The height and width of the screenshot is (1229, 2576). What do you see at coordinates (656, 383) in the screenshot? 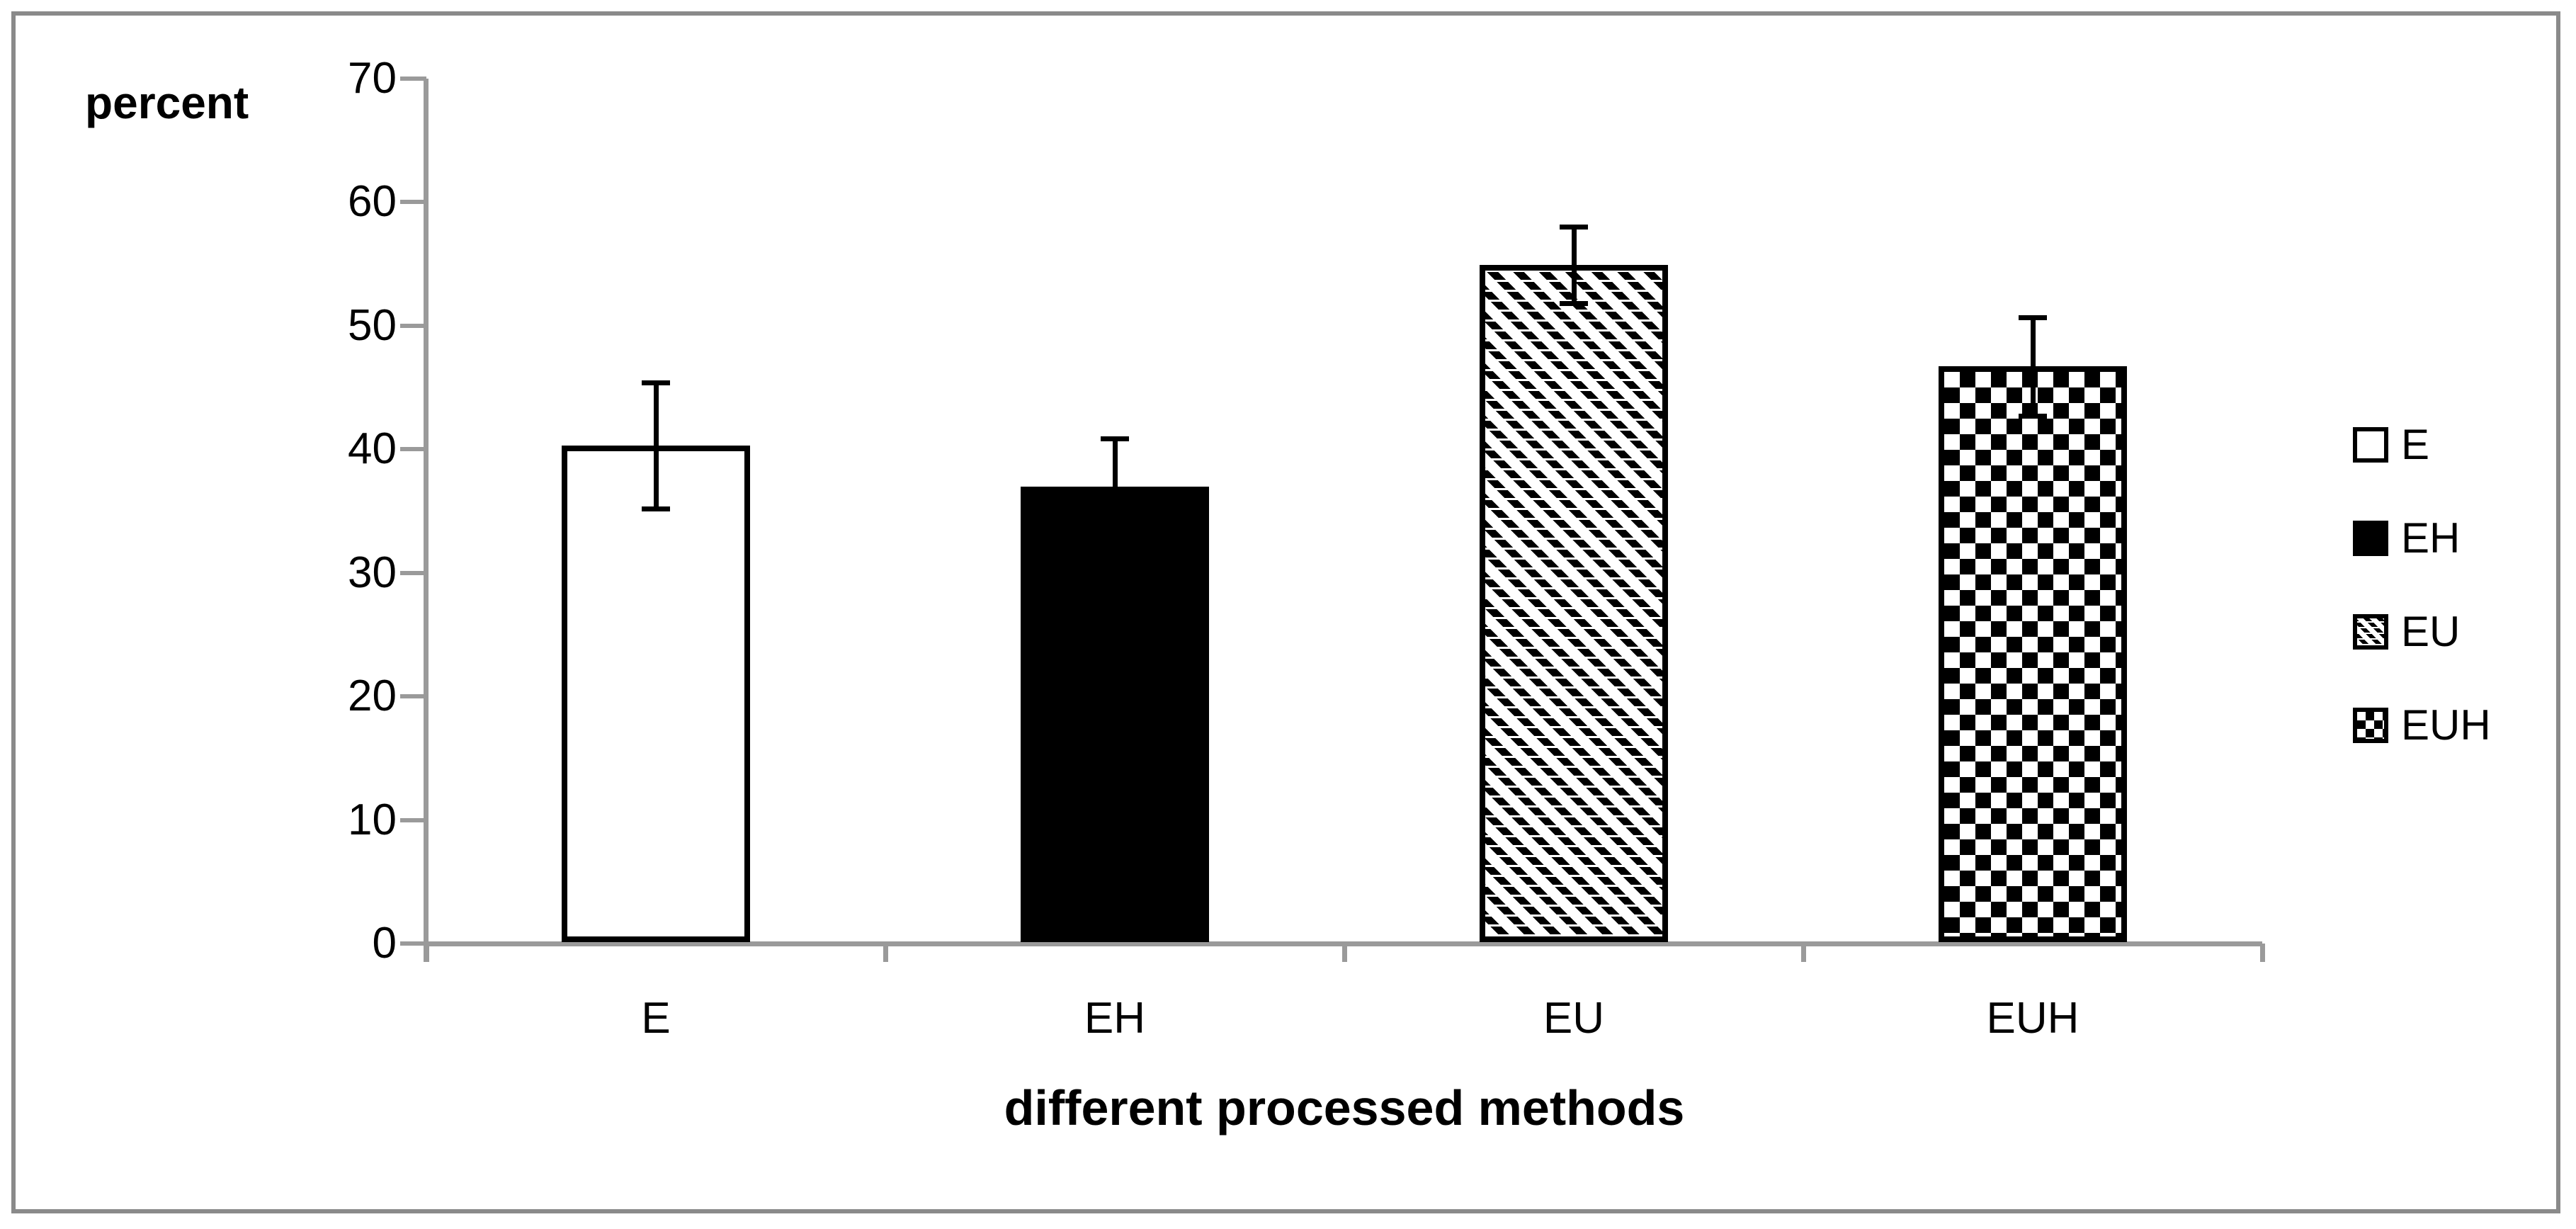
I see `error-bar-cap-top-E` at bounding box center [656, 383].